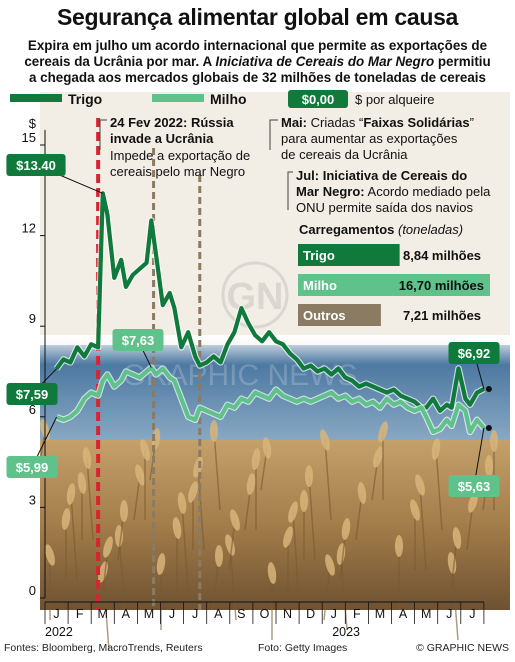 The height and width of the screenshot is (662, 515). Describe the element at coordinates (265, 614) in the screenshot. I see `x-tick-label: O` at that location.